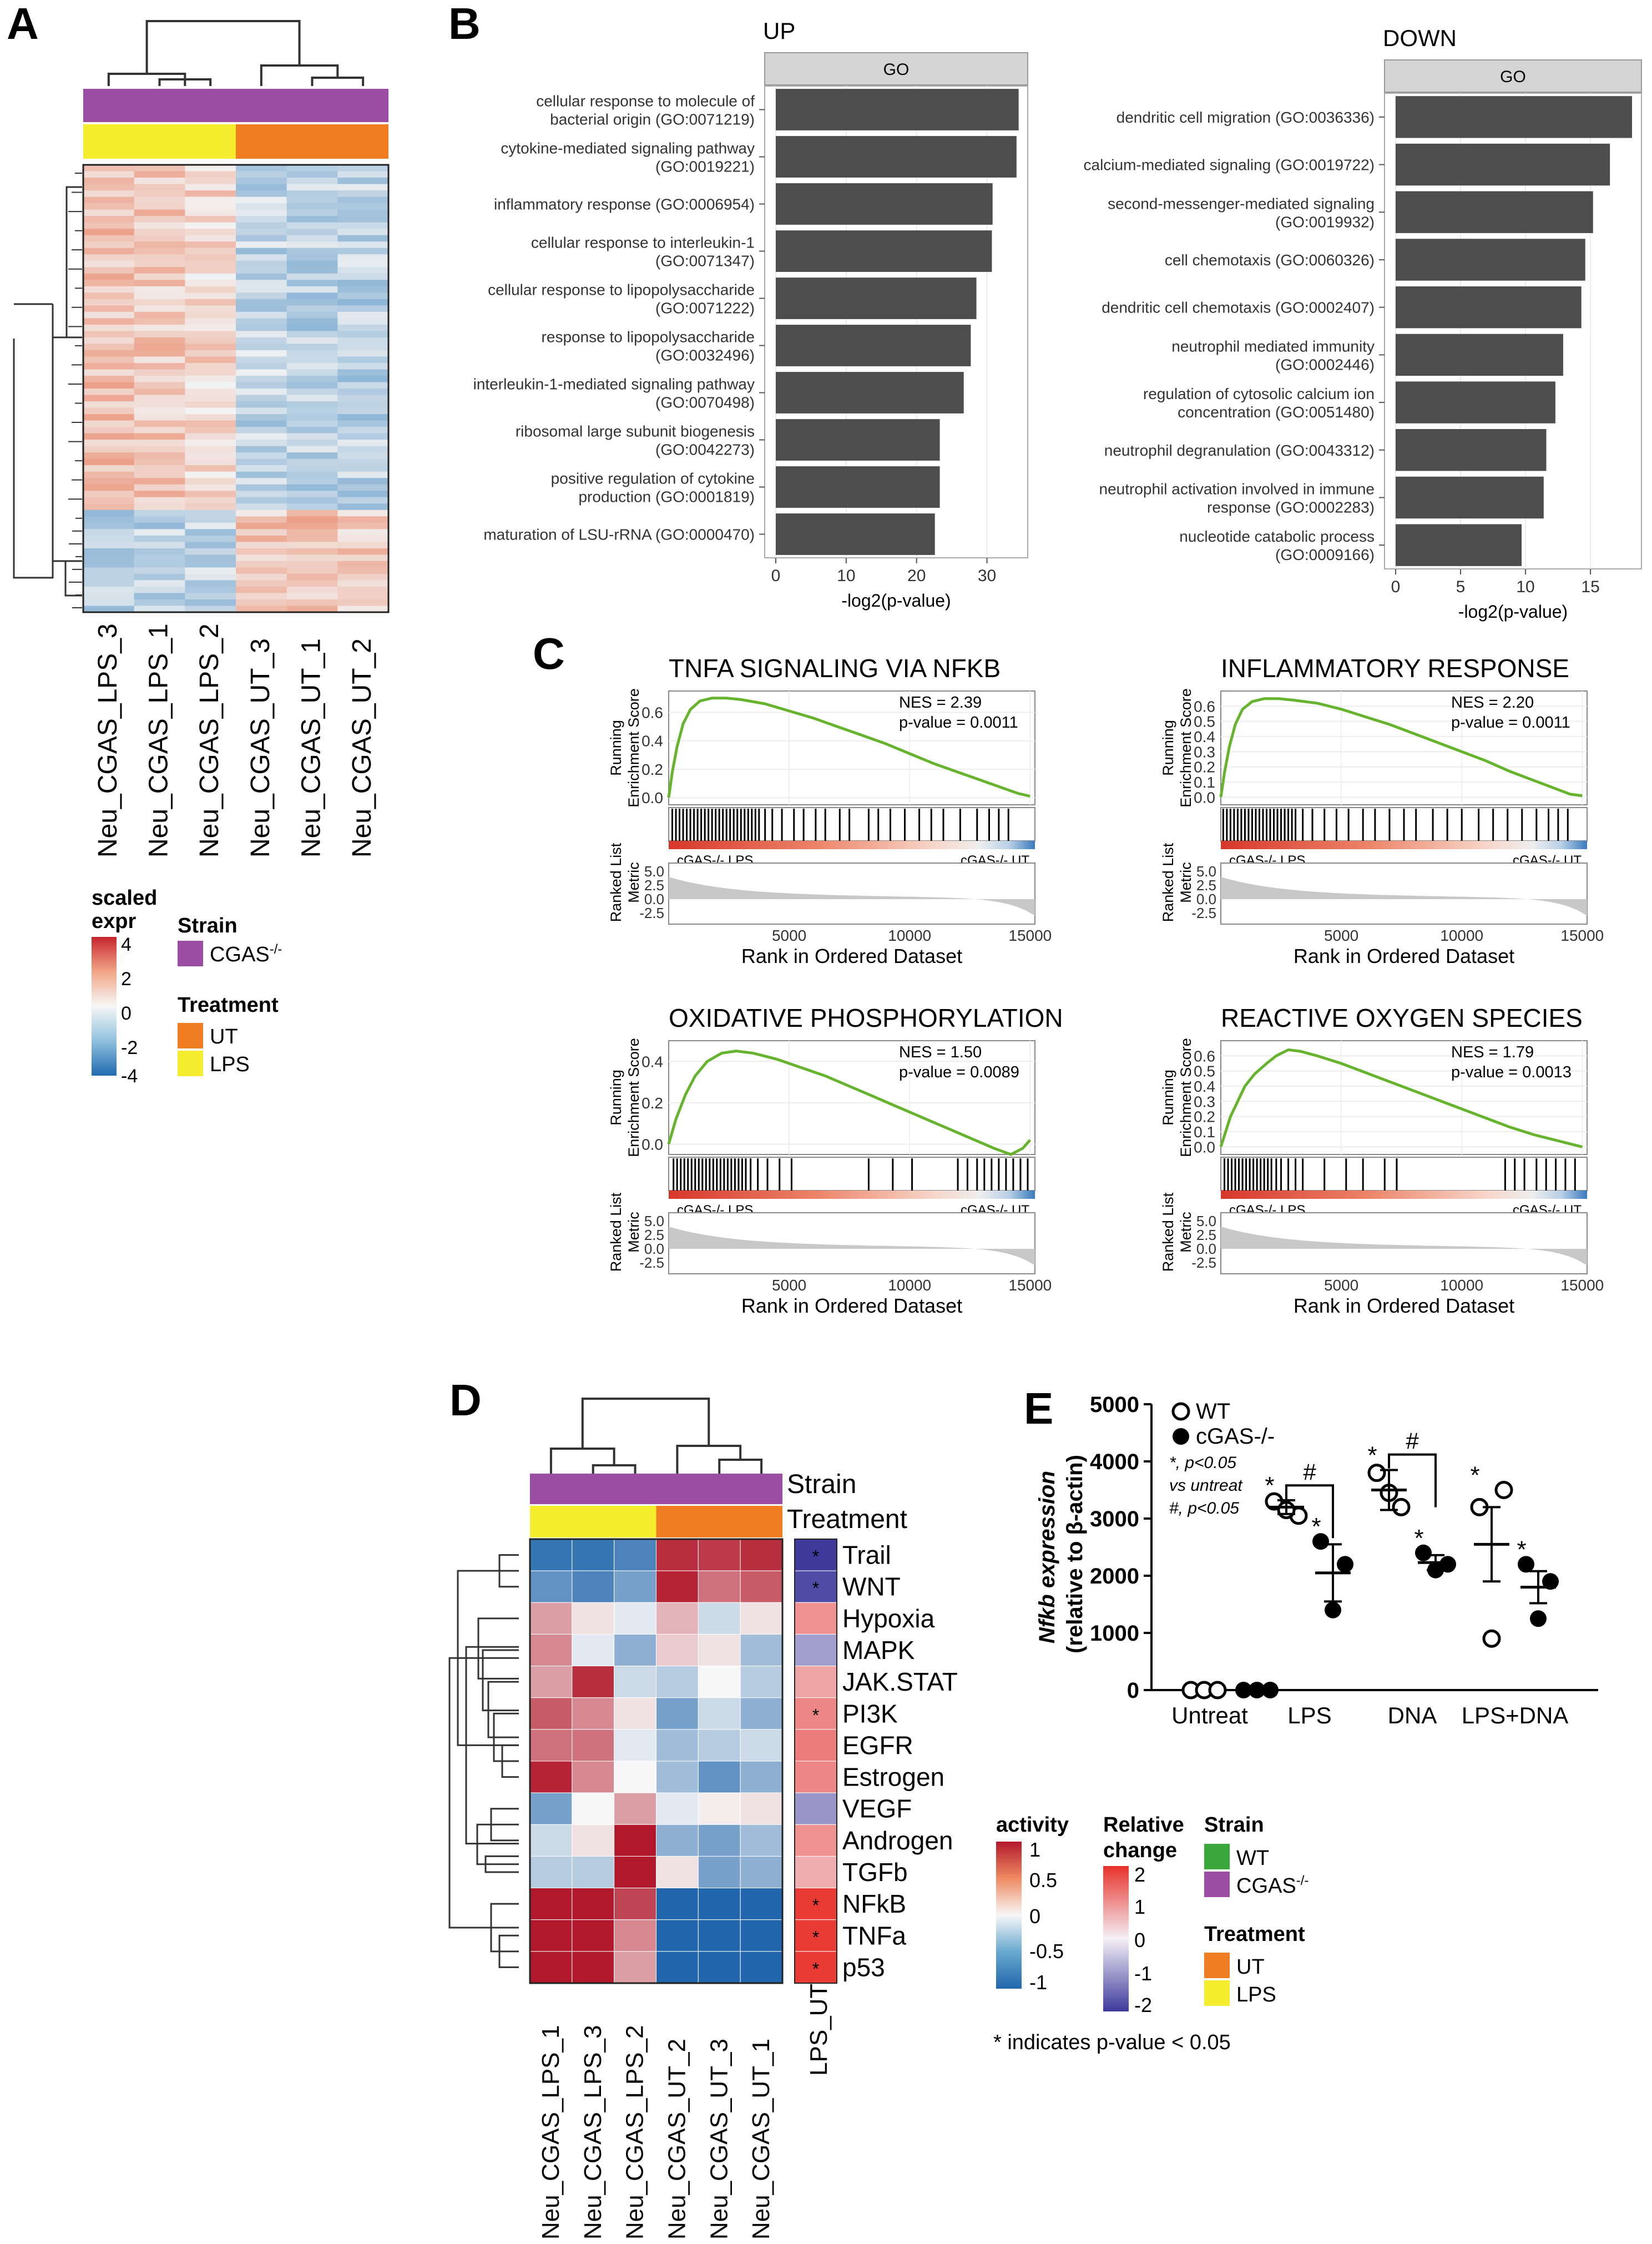  What do you see at coordinates (866, 1556) in the screenshot?
I see `d-row-label: Trail` at bounding box center [866, 1556].